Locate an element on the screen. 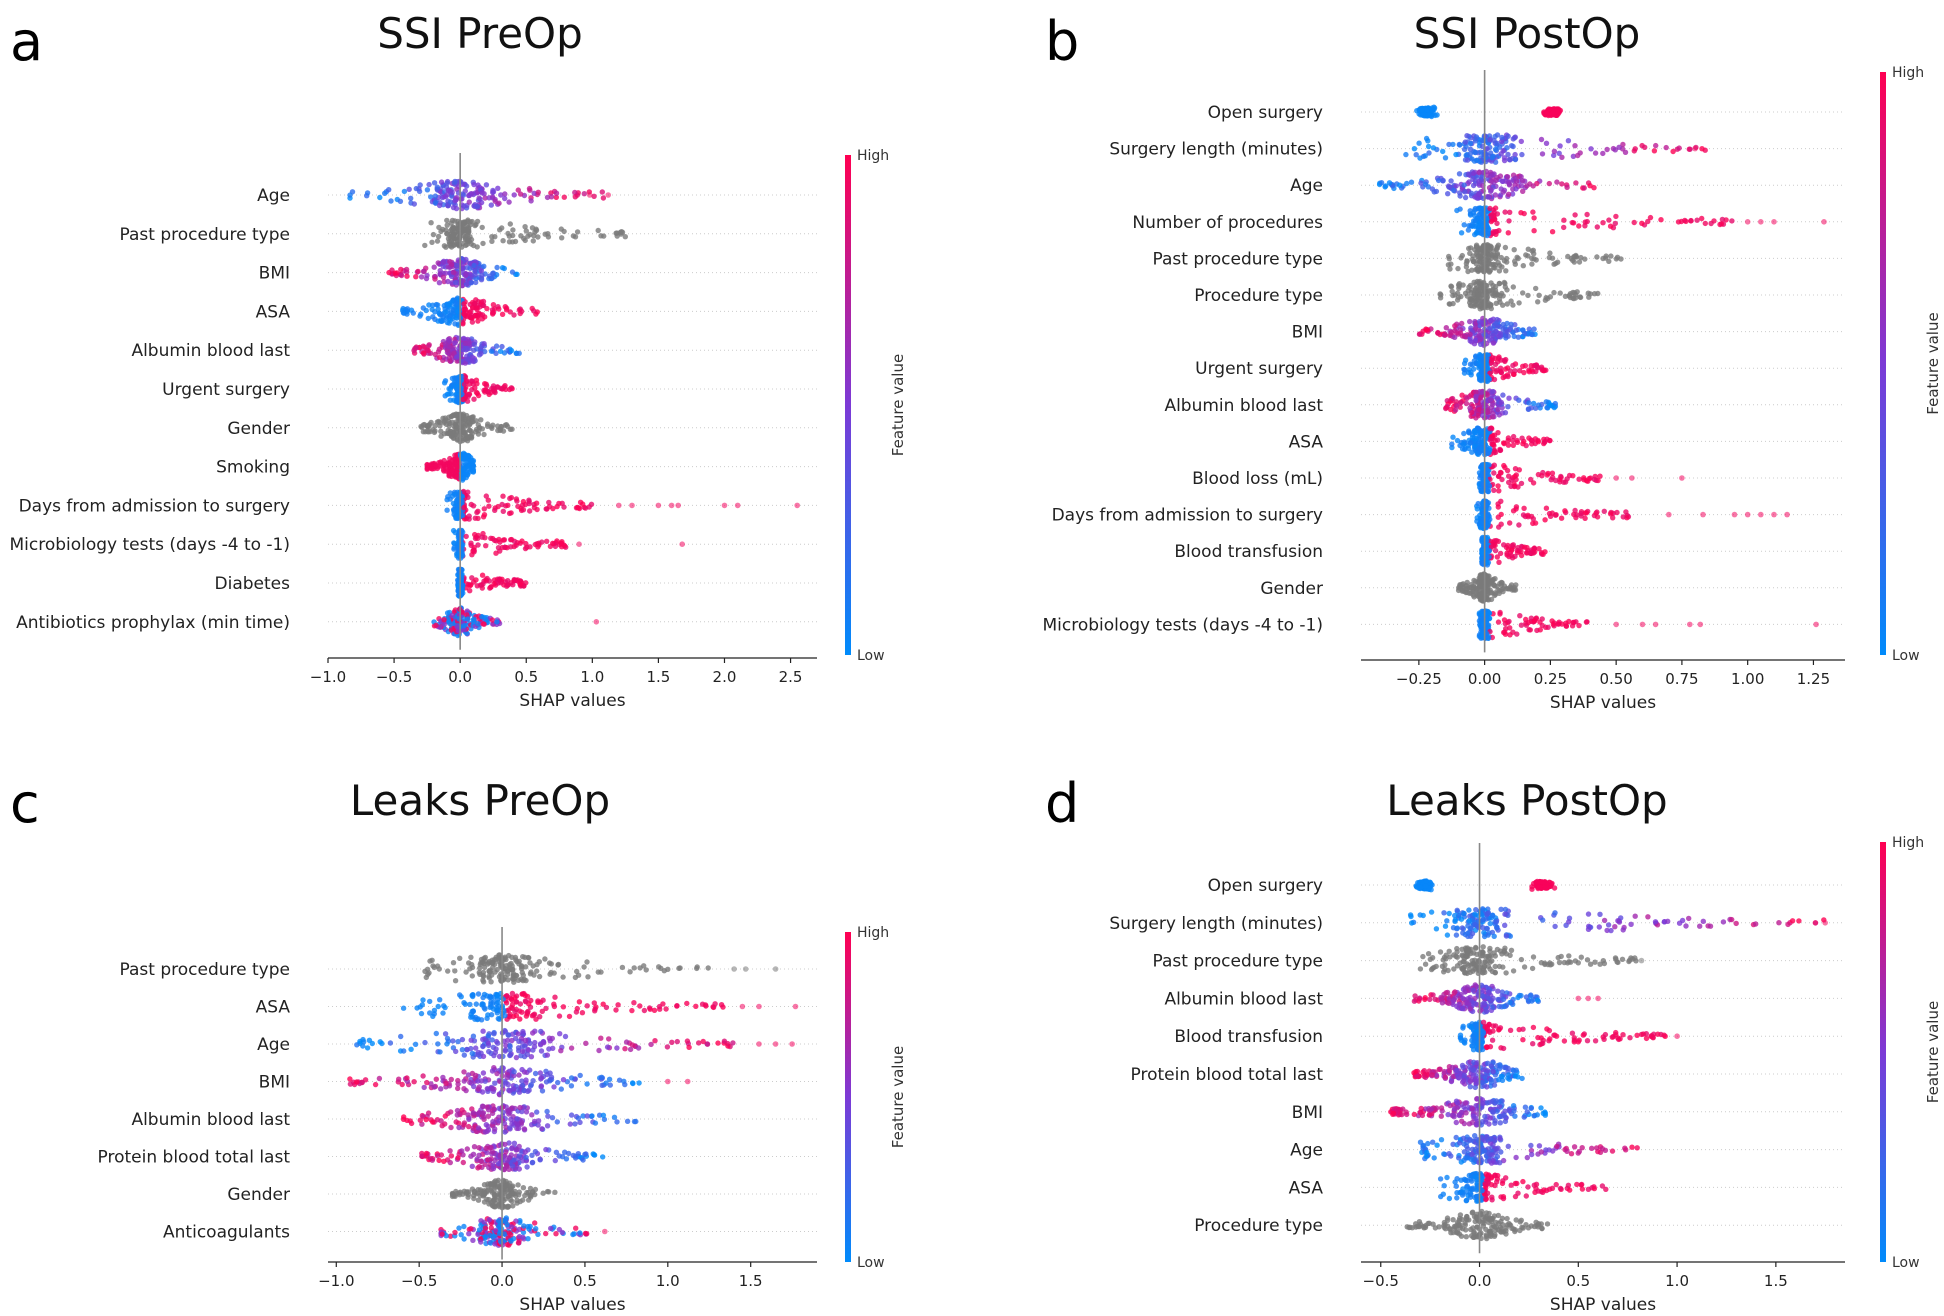 The width and height of the screenshot is (1944, 1316). feature-label: Open surgery is located at coordinates (1265, 113).